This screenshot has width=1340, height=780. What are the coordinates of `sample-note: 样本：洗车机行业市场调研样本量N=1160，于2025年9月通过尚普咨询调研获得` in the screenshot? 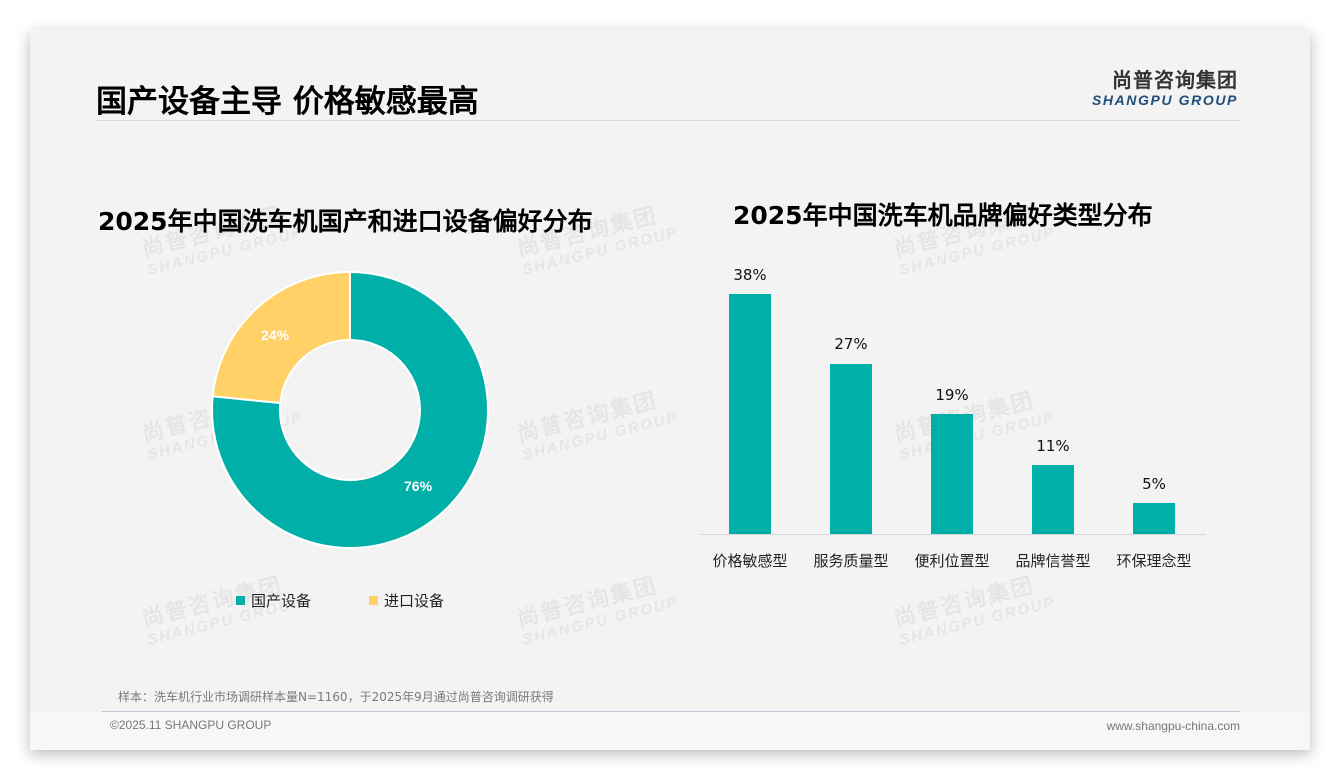 It's located at (336, 697).